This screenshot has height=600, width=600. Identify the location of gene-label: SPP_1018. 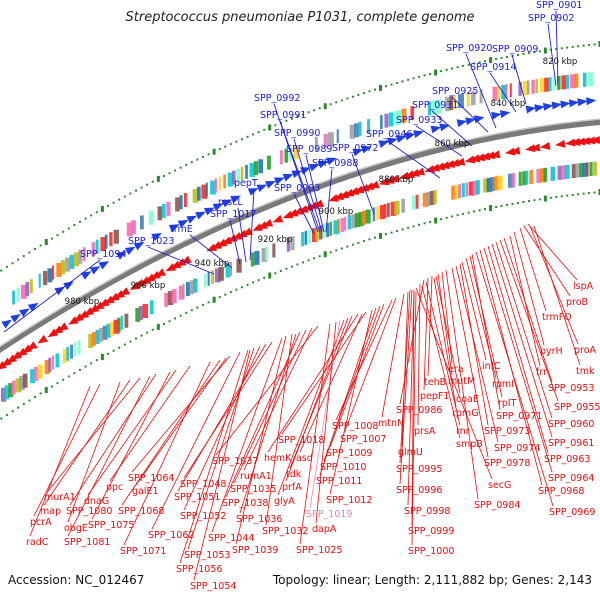
(301, 440).